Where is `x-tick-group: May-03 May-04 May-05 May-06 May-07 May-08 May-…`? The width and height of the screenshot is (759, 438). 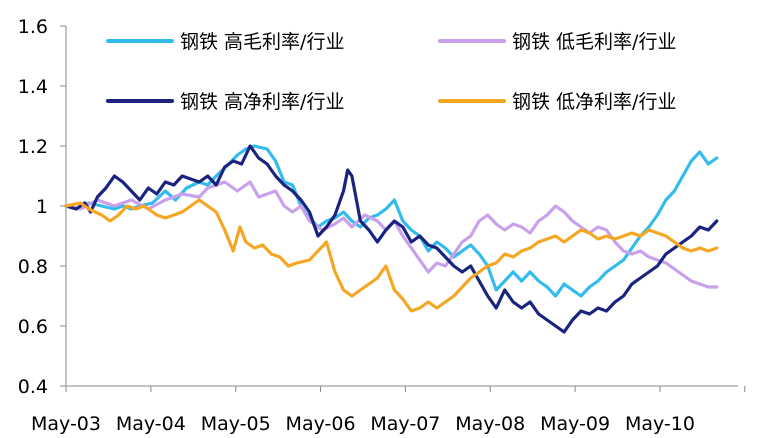
x-tick-group: May-03 May-04 May-05 May-06 May-07 May-08 May-… is located at coordinates (388, 410).